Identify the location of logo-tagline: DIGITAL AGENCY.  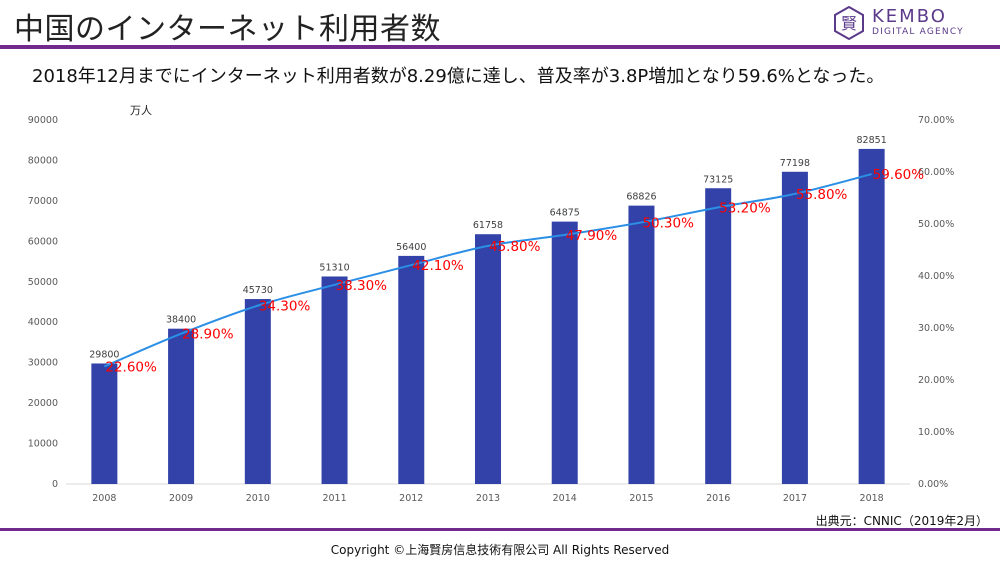
(918, 32).